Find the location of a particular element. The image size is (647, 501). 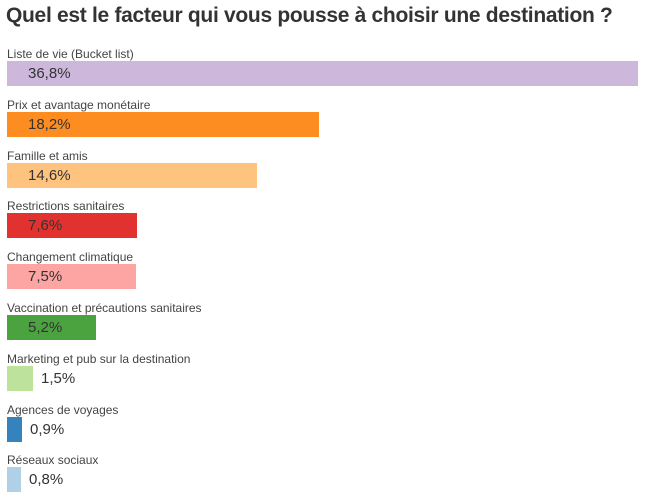

value-label: 7,5% is located at coordinates (45, 277).